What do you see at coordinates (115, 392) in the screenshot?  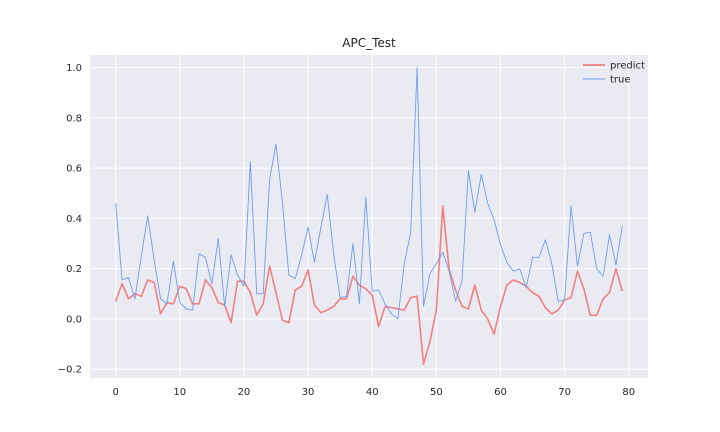 I see `x-tick-label: 0` at bounding box center [115, 392].